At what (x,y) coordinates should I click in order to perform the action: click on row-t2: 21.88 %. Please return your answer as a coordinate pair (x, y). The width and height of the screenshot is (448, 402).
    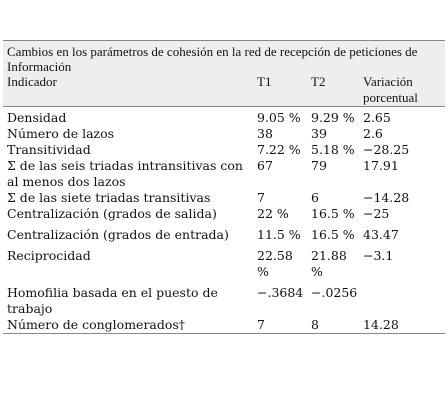
    Looking at the image, I should click on (329, 263).